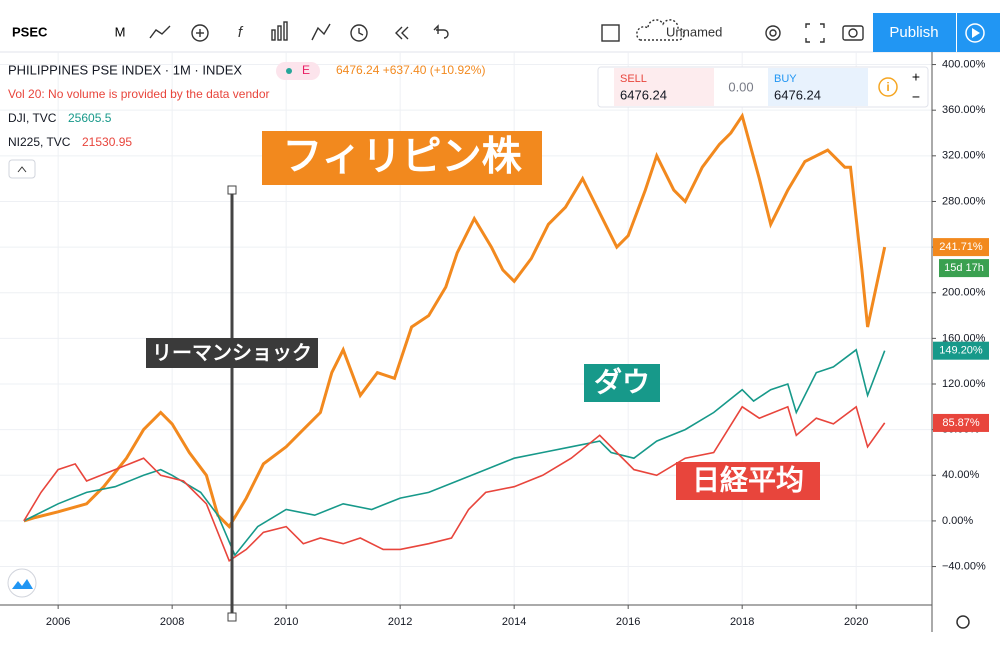 The height and width of the screenshot is (646, 1000). I want to click on toolbar, so click(500, 26).